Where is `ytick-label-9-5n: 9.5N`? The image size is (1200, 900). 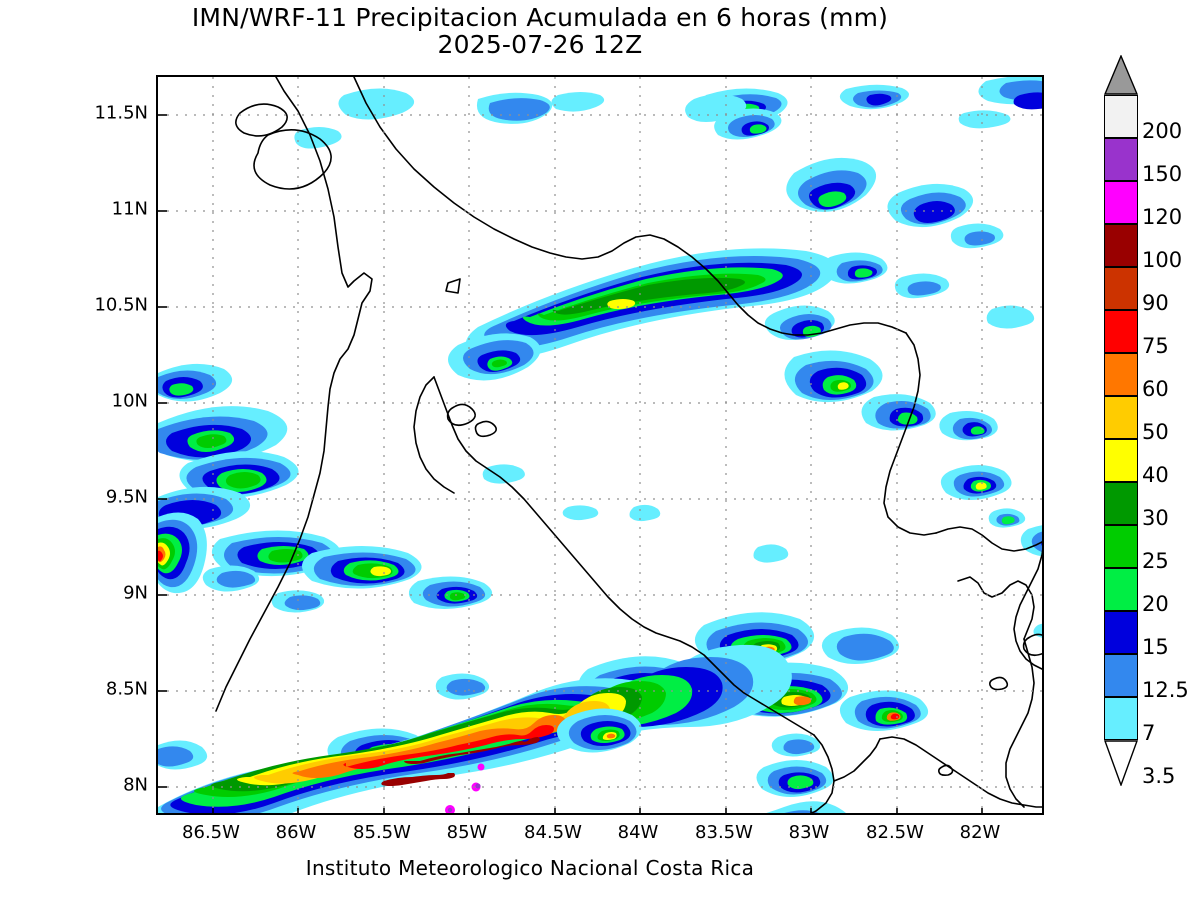
ytick-label-9-5n: 9.5N is located at coordinates (126, 497).